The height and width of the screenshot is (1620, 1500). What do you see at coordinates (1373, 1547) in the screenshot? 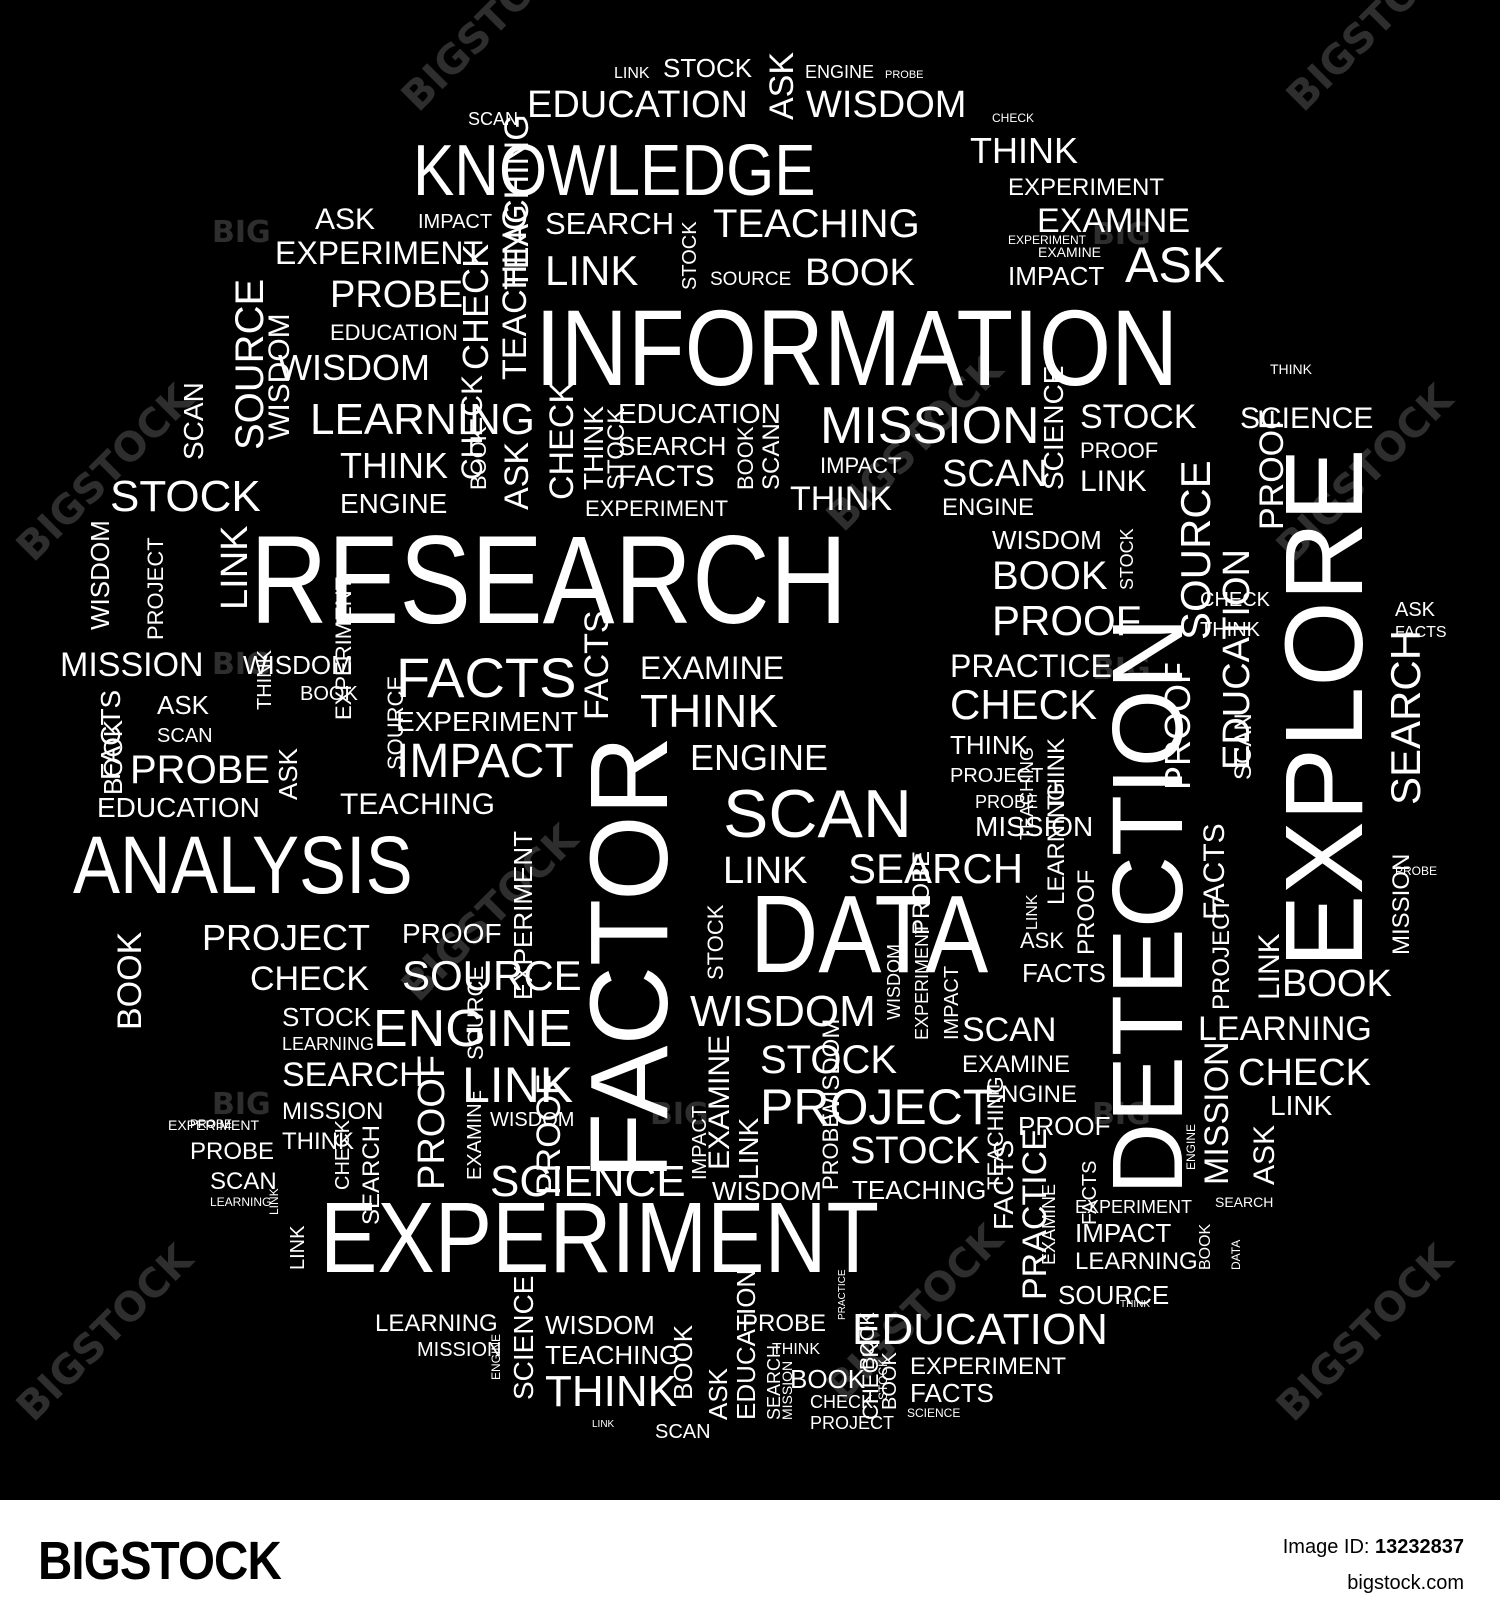
I see `image-id: Image ID: 13232837` at bounding box center [1373, 1547].